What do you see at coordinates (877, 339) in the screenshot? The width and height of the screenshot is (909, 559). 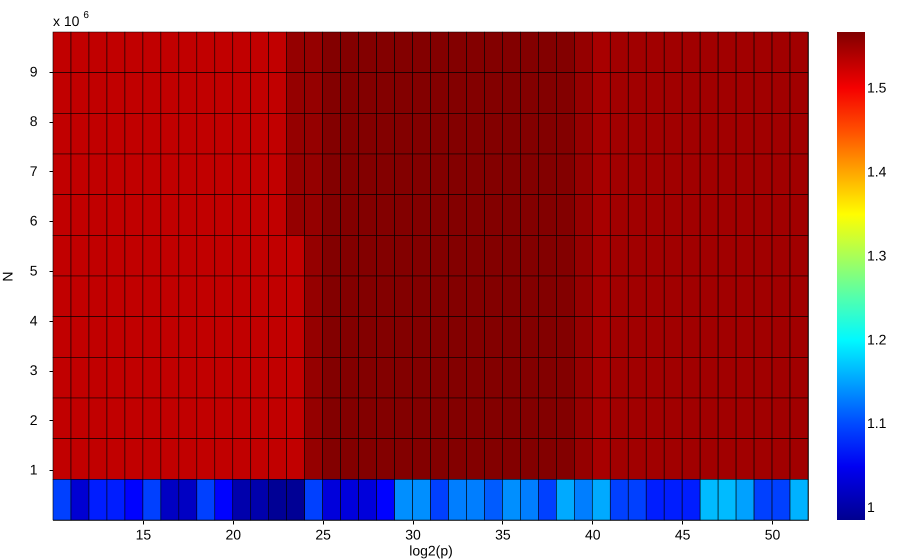 I see `color-bar-label: 1.2` at bounding box center [877, 339].